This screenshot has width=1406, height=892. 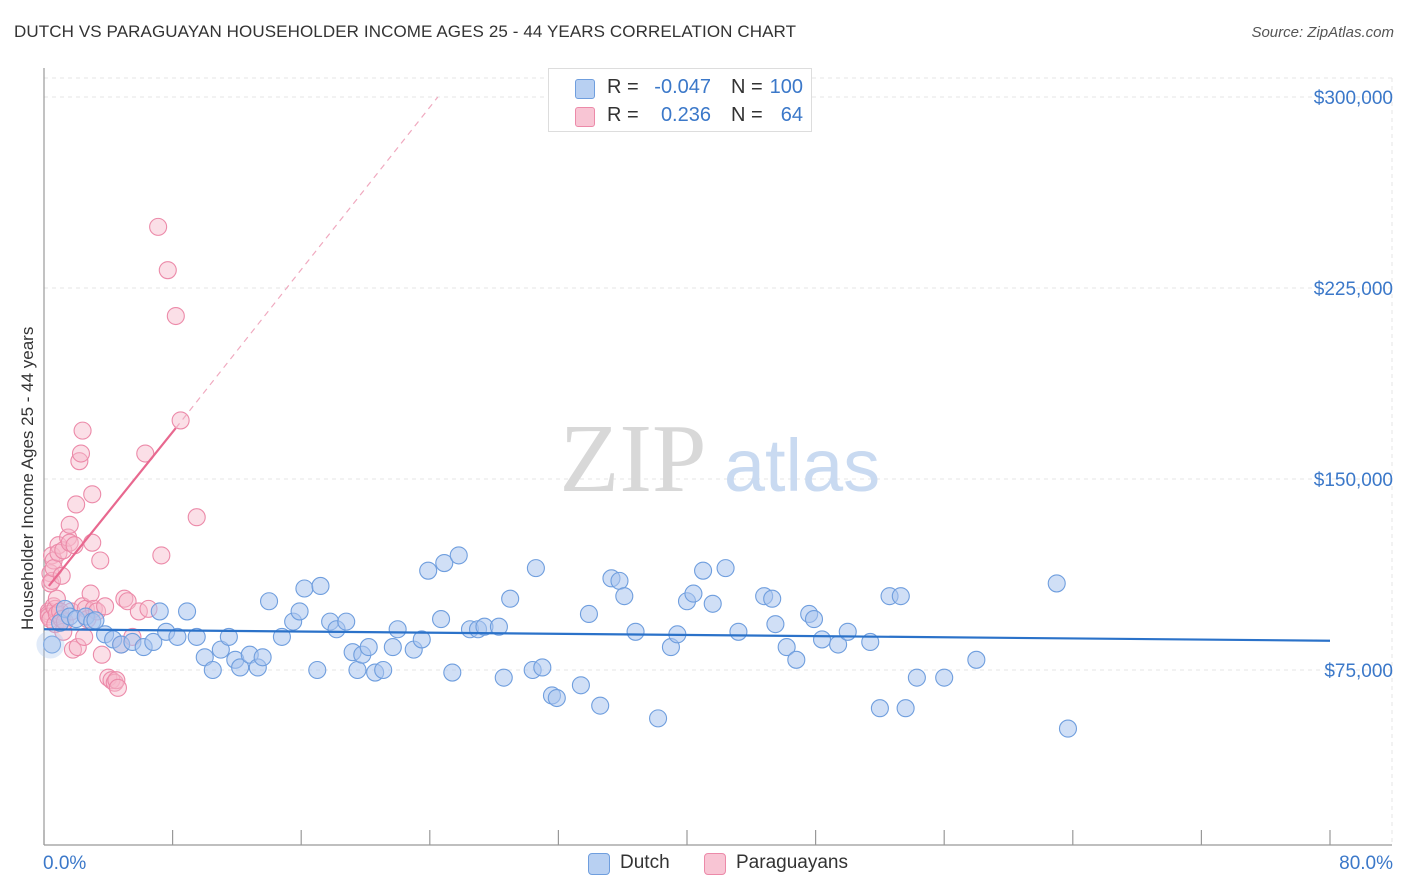 I want to click on watermark-atlas: atlas, so click(x=802, y=465).